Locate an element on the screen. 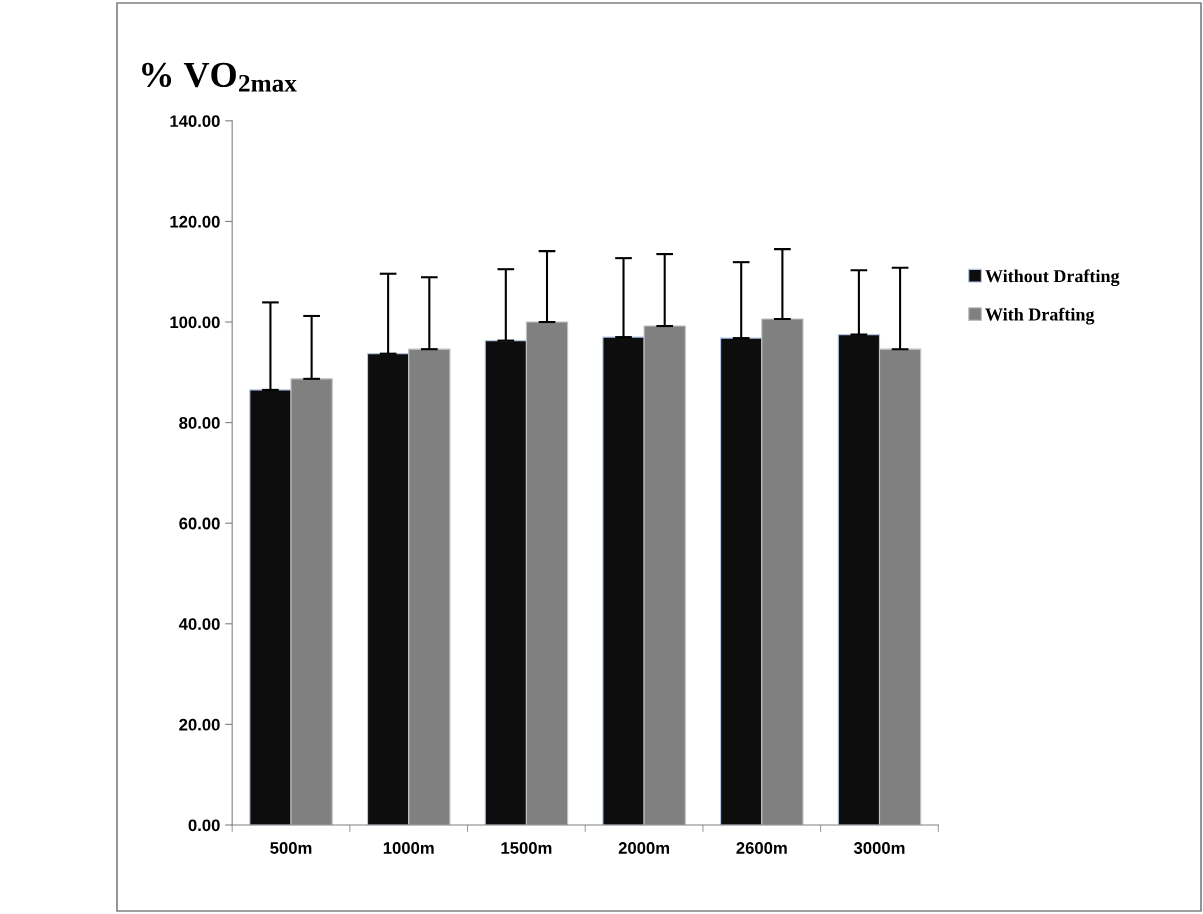 The width and height of the screenshot is (1203, 914). legend-label: Without Drafting is located at coordinates (1052, 278).